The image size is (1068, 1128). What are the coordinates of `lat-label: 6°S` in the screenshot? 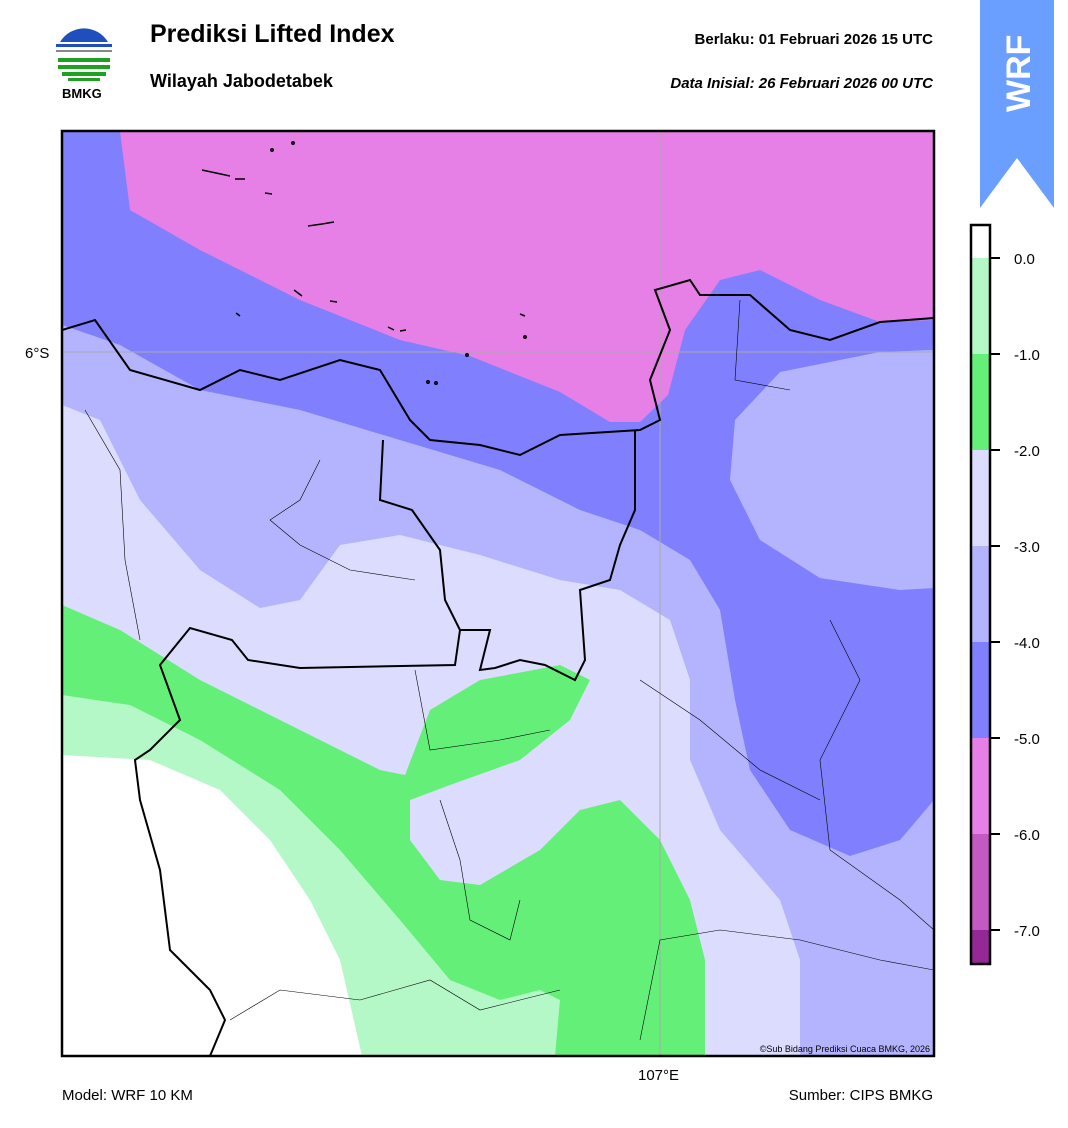 It's located at (37, 353).